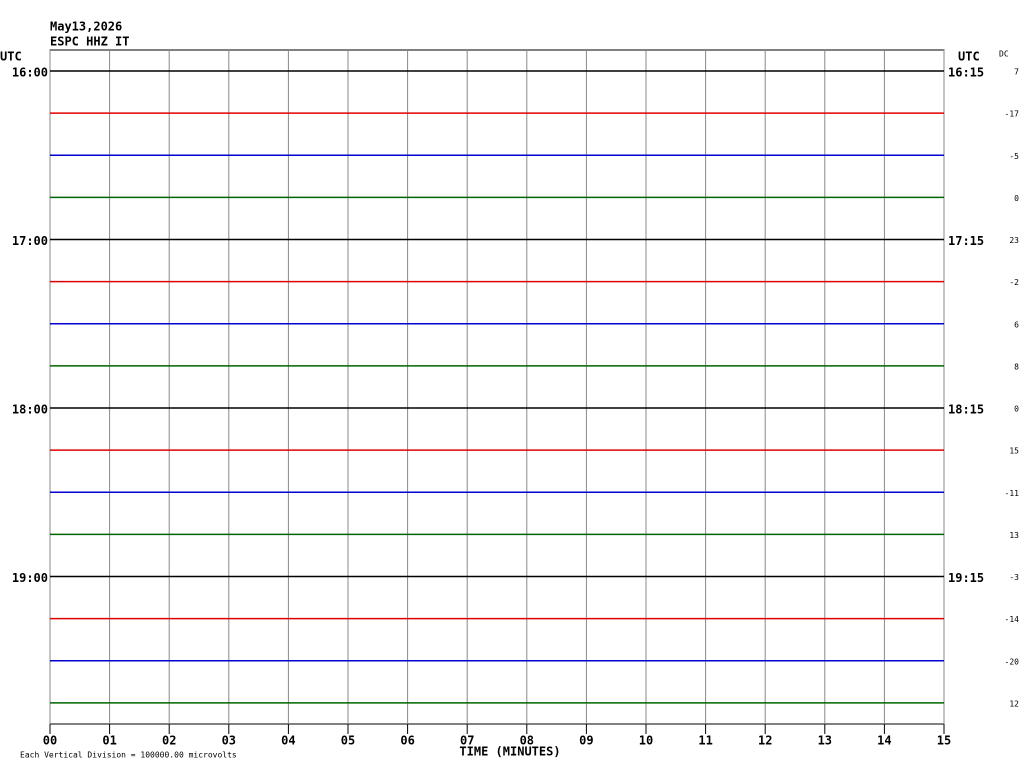 The image size is (1024, 768). Describe the element at coordinates (527, 741) in the screenshot. I see `x-tick-label: 08` at that location.